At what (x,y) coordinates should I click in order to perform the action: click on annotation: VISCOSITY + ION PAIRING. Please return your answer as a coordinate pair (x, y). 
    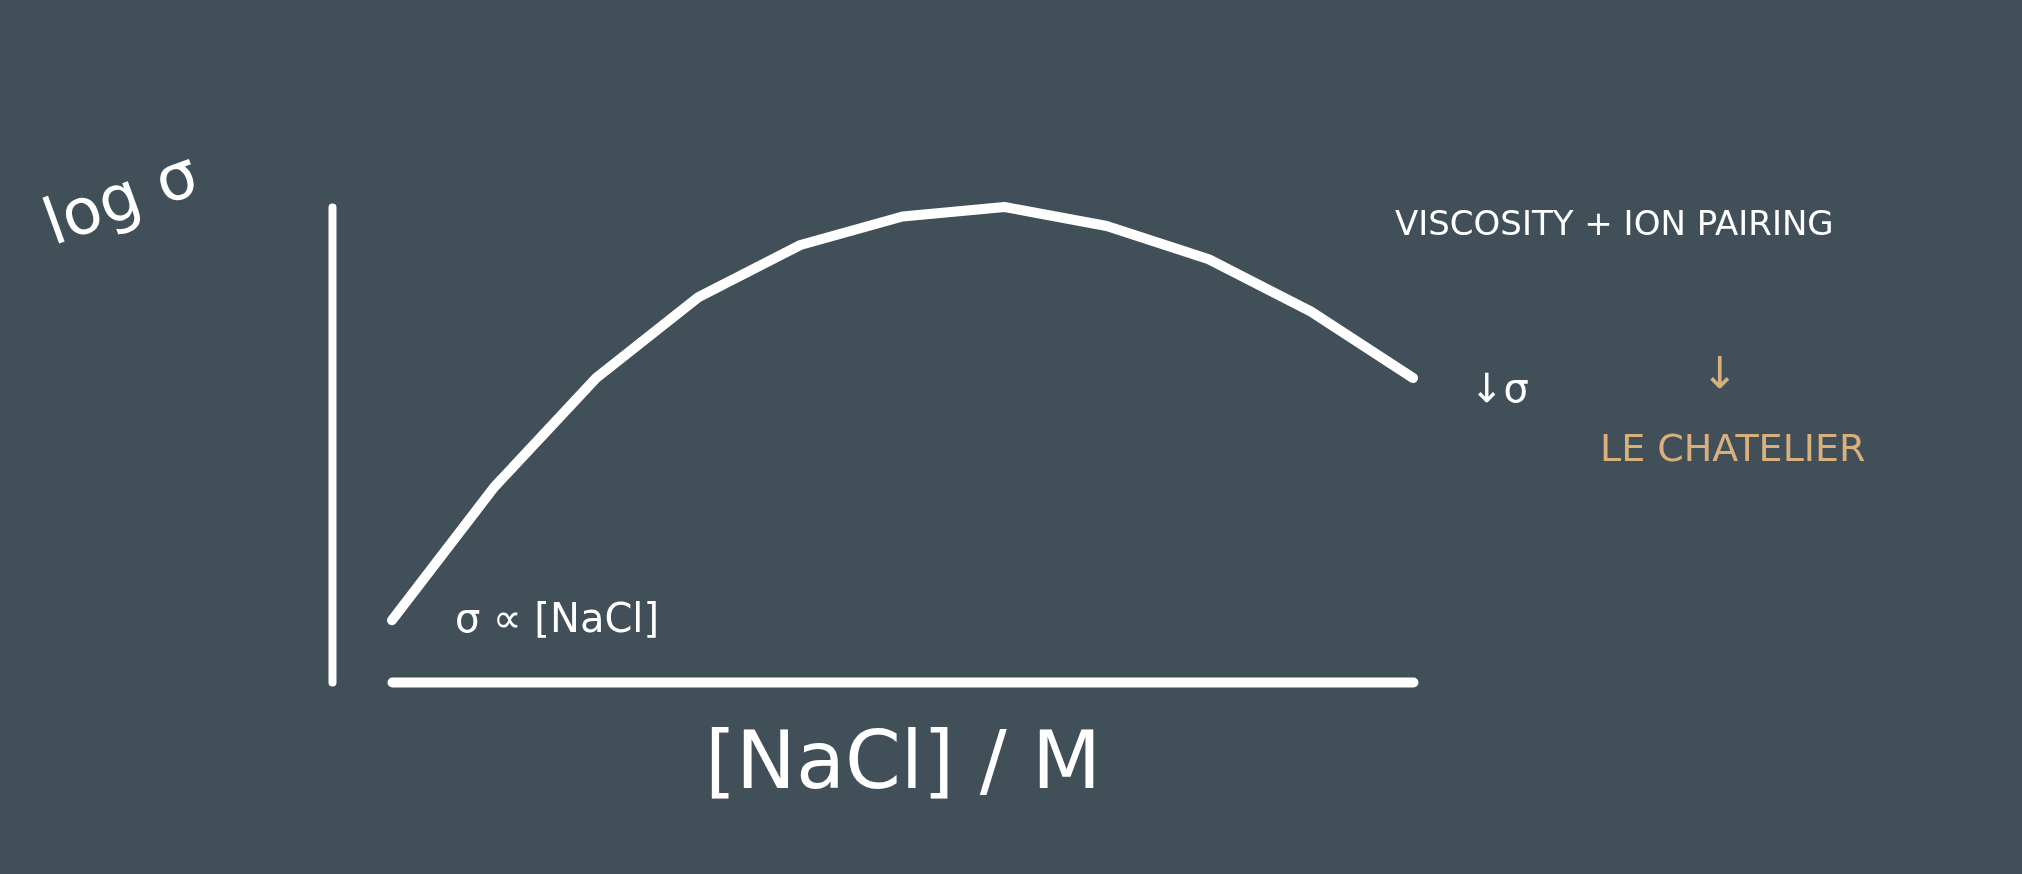
    Looking at the image, I should click on (1614, 223).